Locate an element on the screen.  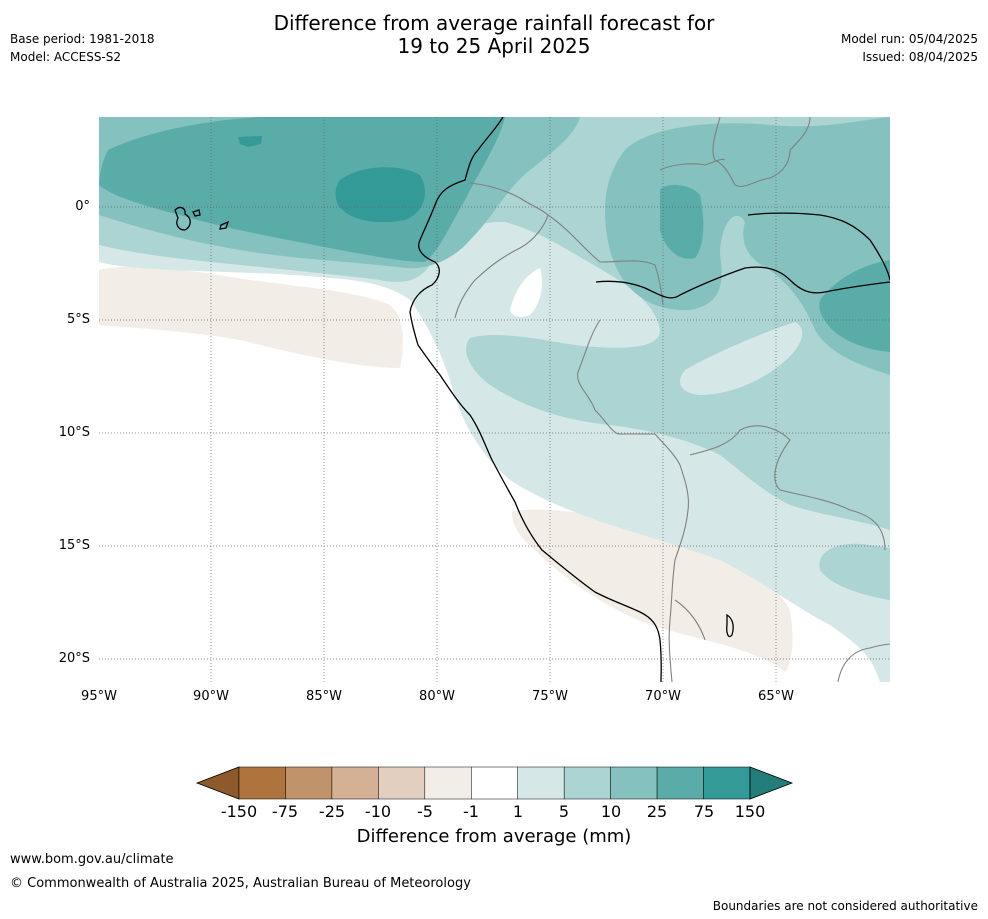
lat-label-0: 0° is located at coordinates (82, 206).